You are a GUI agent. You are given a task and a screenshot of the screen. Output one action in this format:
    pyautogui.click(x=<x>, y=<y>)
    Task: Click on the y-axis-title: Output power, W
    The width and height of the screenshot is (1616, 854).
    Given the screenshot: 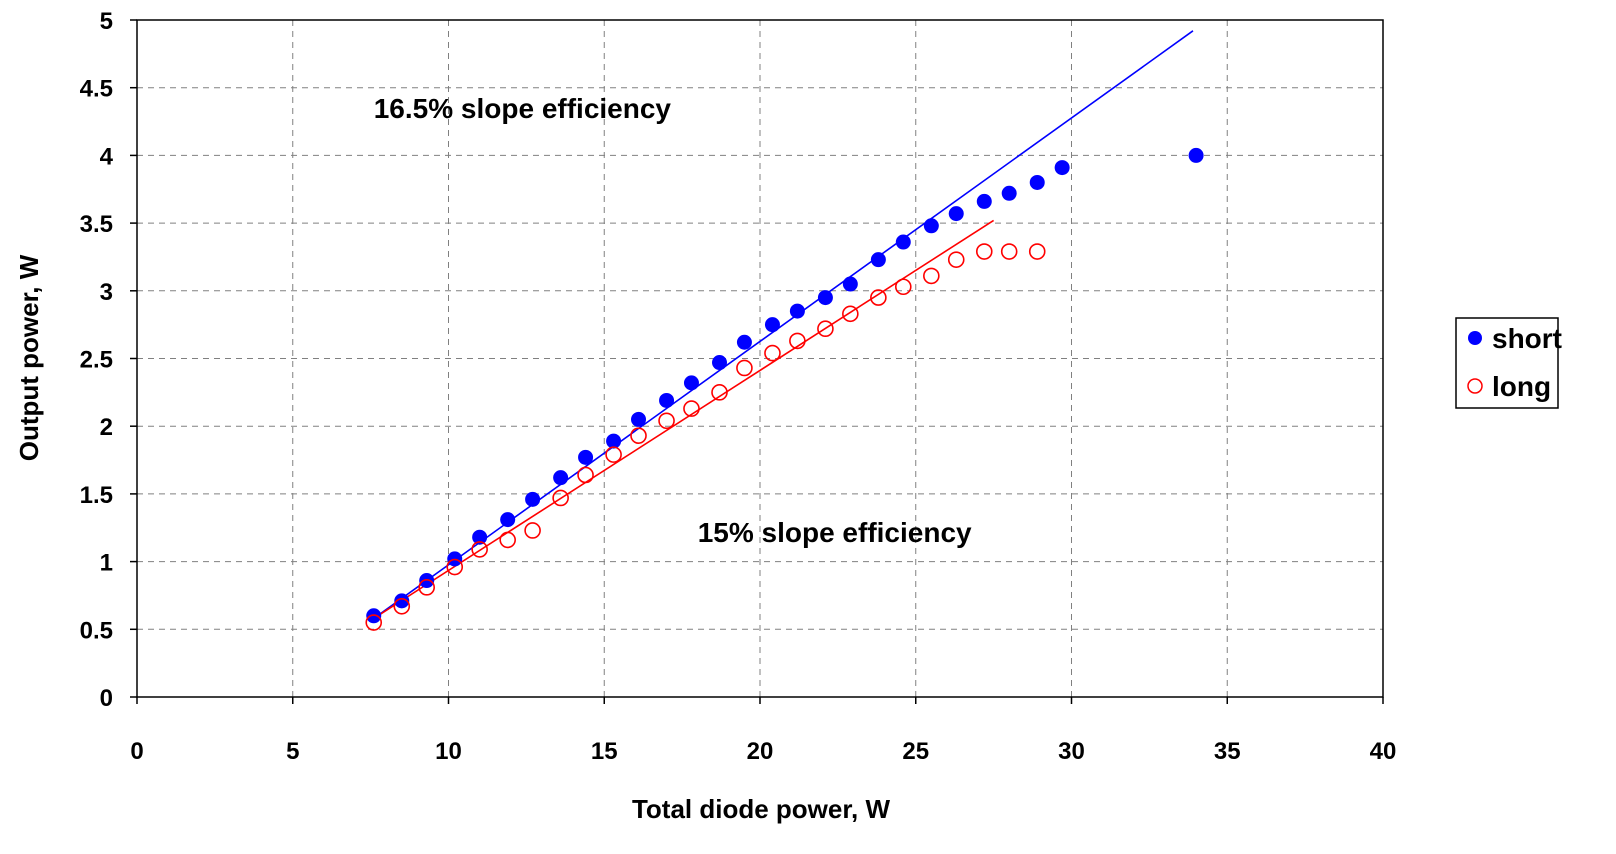 What is the action you would take?
    pyautogui.click(x=29, y=357)
    